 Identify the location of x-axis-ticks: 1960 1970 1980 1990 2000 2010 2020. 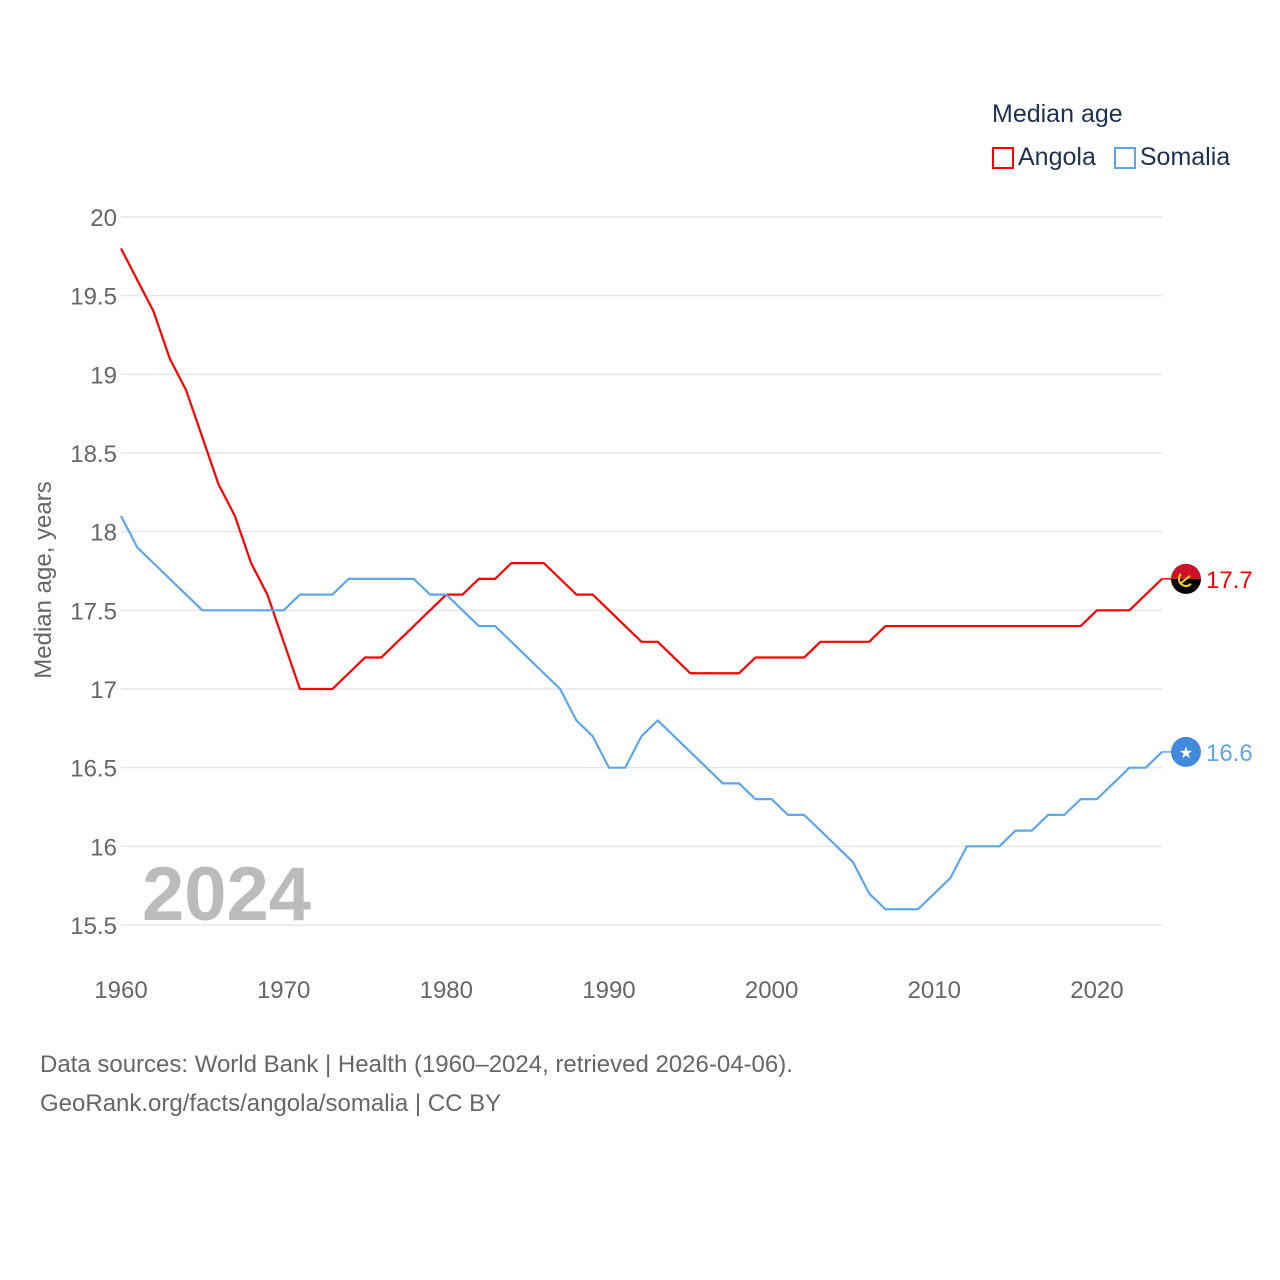
(608, 990).